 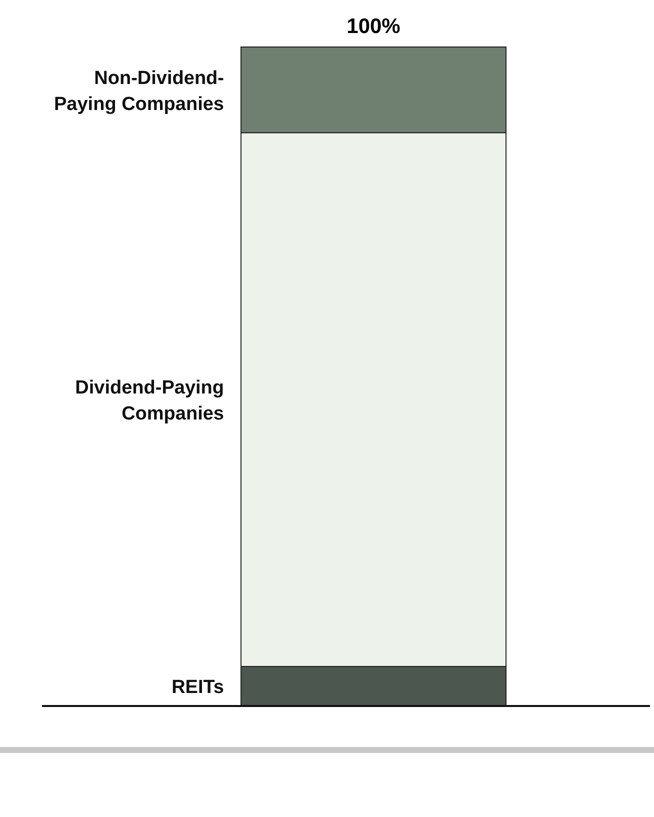 I want to click on total-label: 100%, so click(x=373, y=26).